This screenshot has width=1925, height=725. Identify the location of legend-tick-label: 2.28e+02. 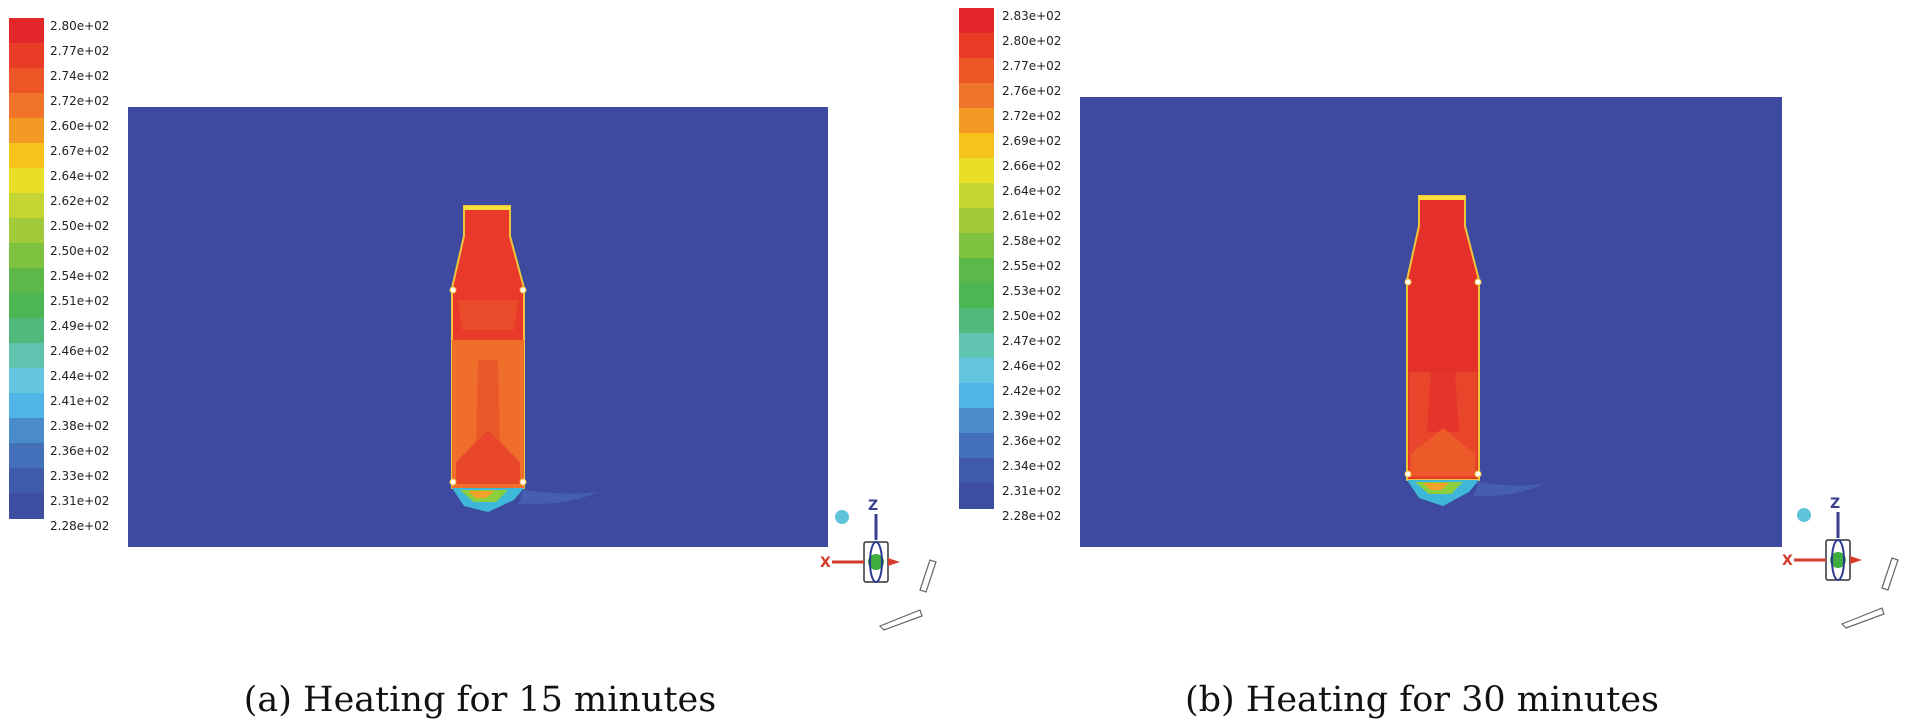
(80, 526).